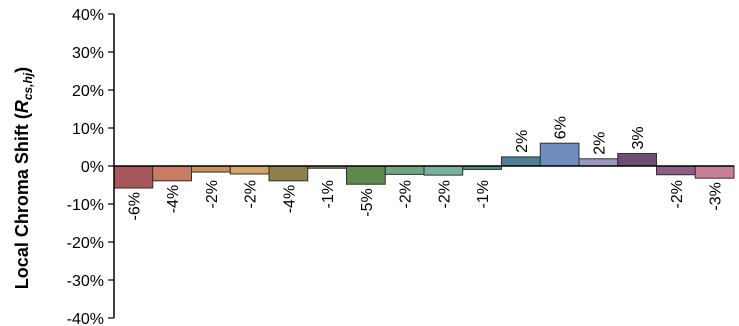 The height and width of the screenshot is (326, 739). What do you see at coordinates (444, 194) in the screenshot?
I see `data-label-9: -2%` at bounding box center [444, 194].